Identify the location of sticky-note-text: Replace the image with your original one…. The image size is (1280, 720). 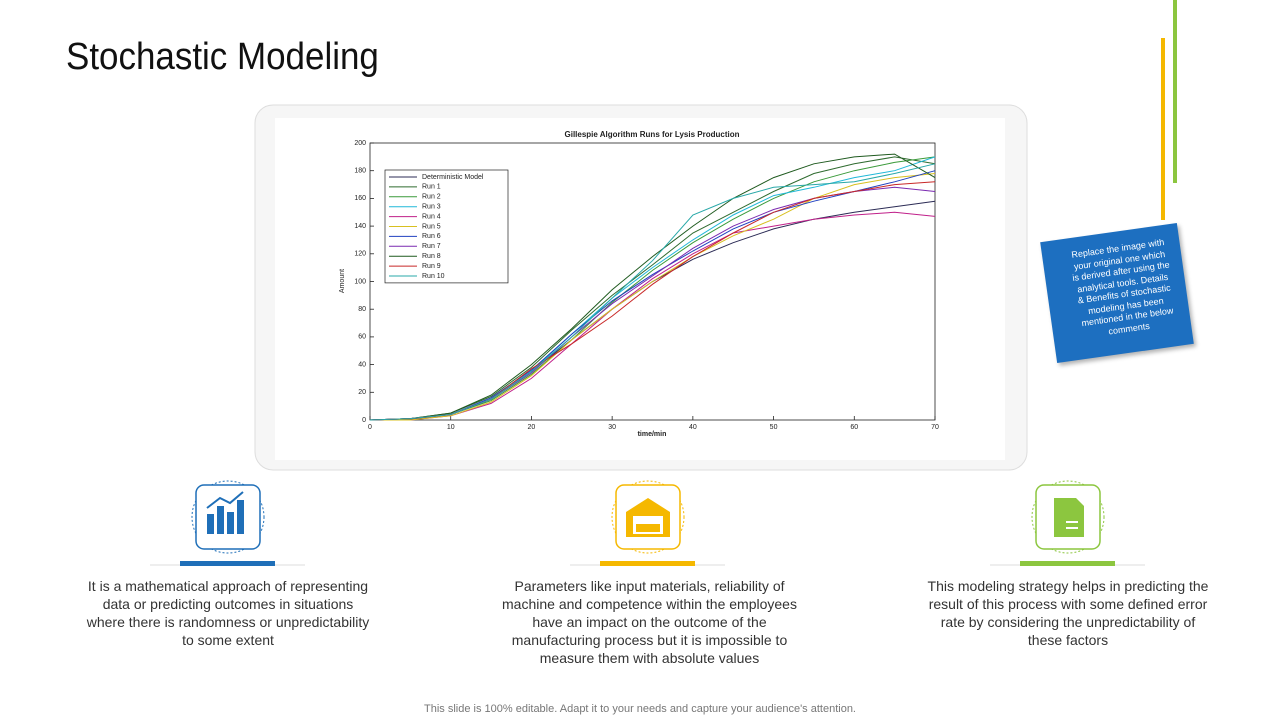
(1122, 286).